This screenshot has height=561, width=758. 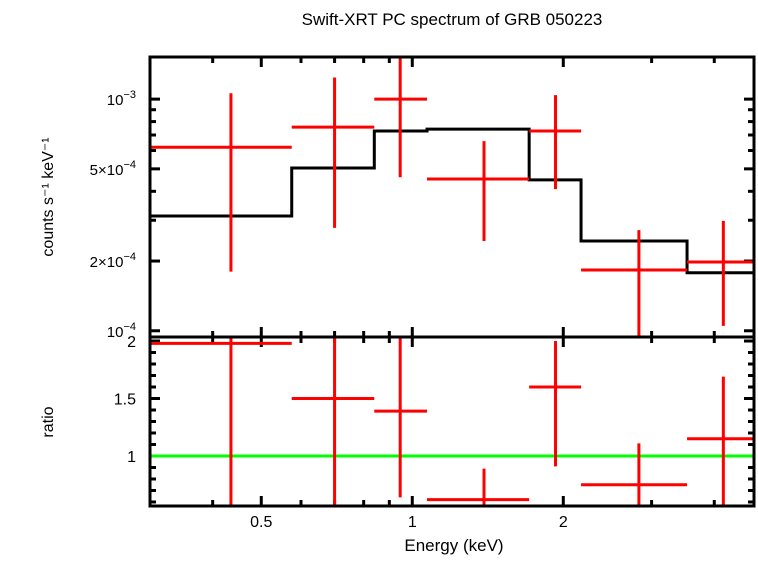 I want to click on y-axis-label-top: counts s⁻¹ keV⁻¹, so click(x=48, y=196).